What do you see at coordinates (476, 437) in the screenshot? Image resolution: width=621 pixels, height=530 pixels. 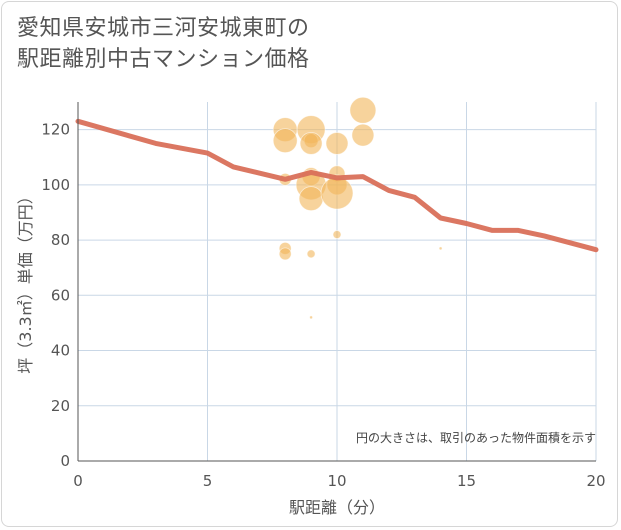 I see `size-note: 円の大きさは、取引のあった物件面積を示す` at bounding box center [476, 437].